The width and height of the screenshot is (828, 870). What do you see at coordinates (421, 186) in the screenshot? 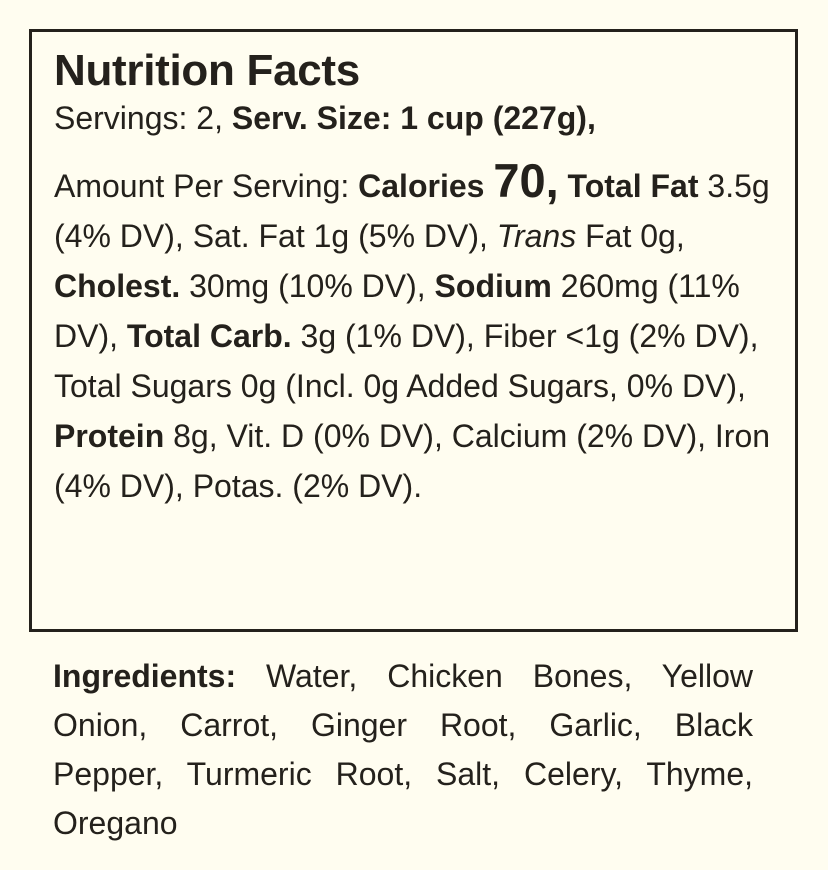
I see `calories-label: Calories` at bounding box center [421, 186].